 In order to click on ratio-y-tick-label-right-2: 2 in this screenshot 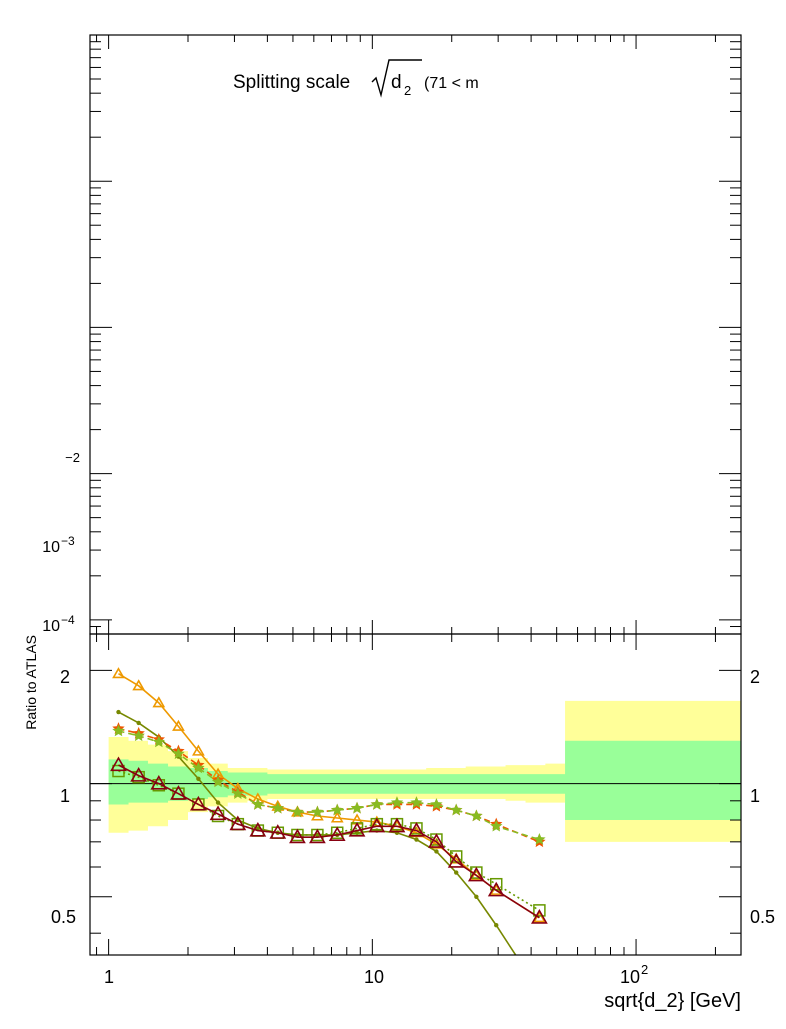, I will do `click(755, 677)`.